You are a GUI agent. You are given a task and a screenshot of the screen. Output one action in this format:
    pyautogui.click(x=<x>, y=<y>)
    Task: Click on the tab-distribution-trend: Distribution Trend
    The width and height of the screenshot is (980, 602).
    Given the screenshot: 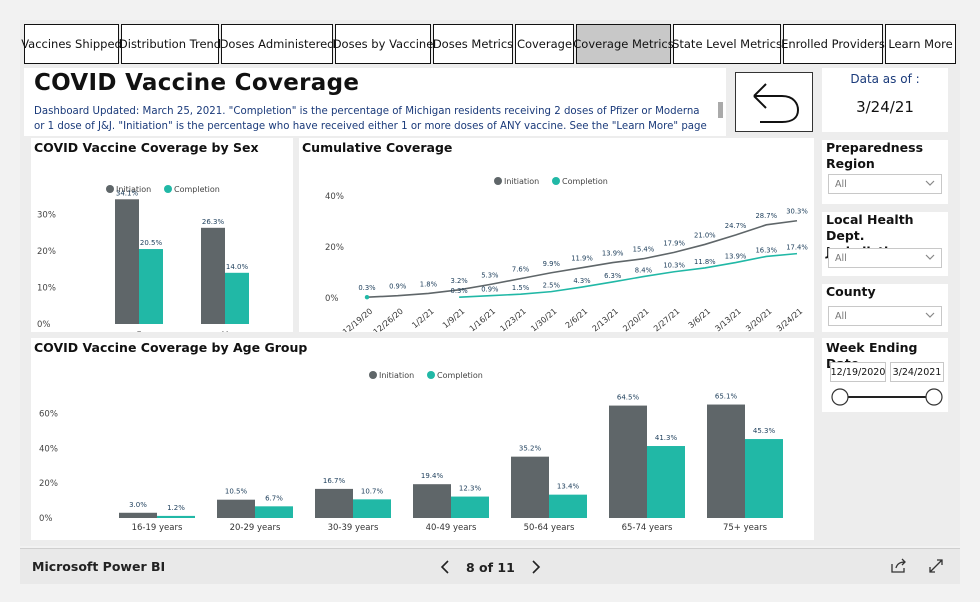 What is the action you would take?
    pyautogui.click(x=170, y=44)
    